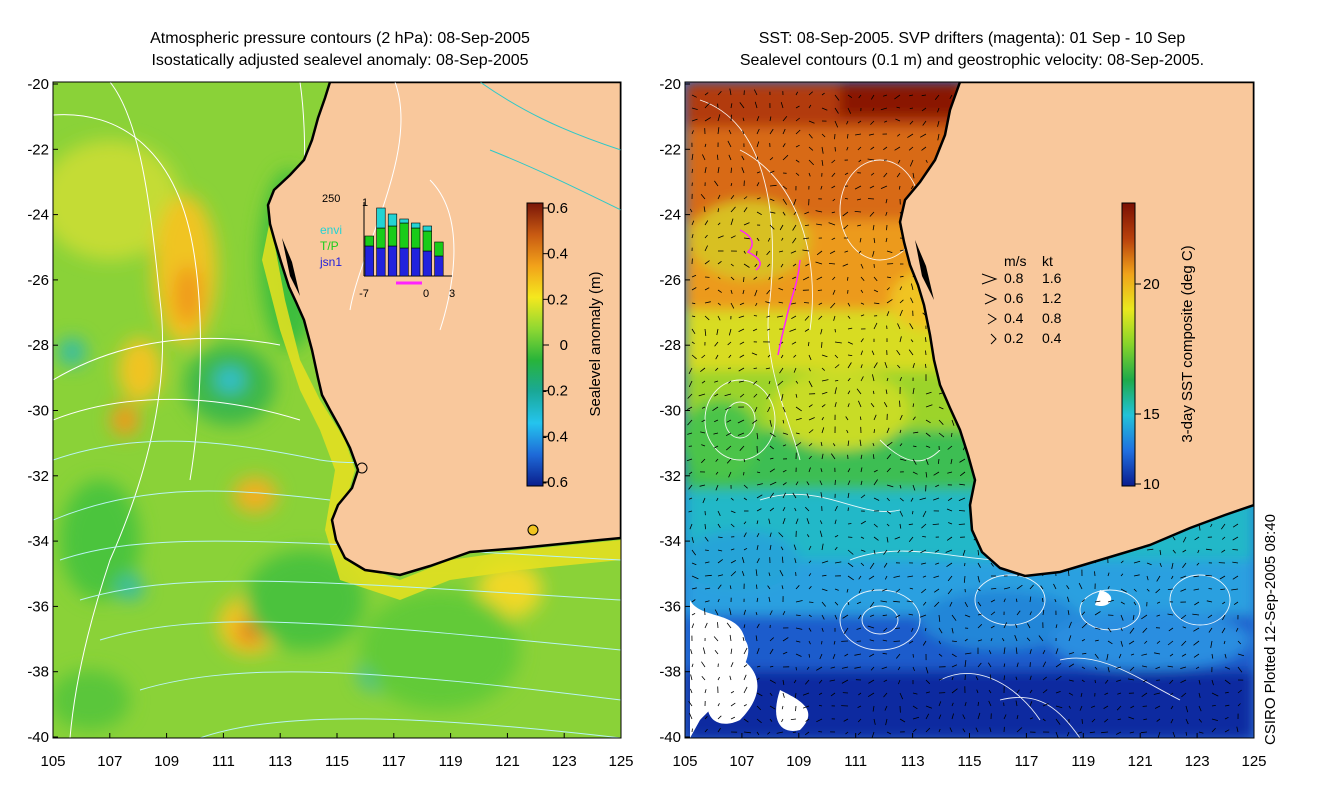 The width and height of the screenshot is (1320, 810). Describe the element at coordinates (427, 241) in the screenshot. I see `inset-bar-green` at that location.